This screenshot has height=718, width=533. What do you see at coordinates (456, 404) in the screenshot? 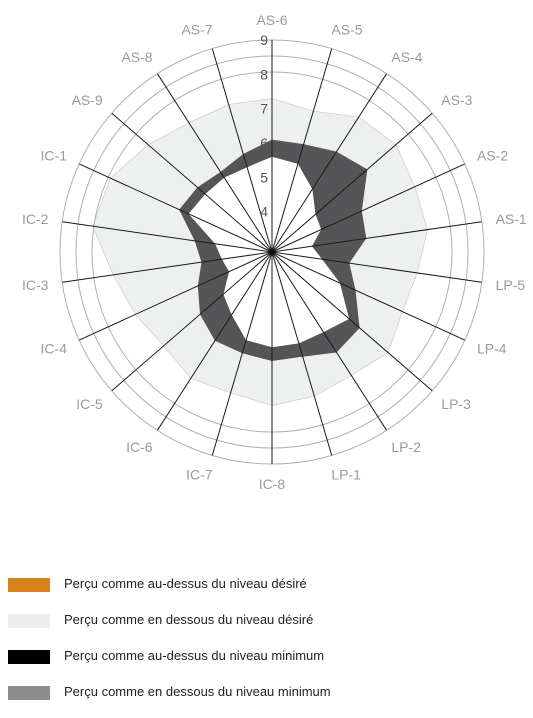
I see `axis-label-lp-3: LP-3` at bounding box center [456, 404].